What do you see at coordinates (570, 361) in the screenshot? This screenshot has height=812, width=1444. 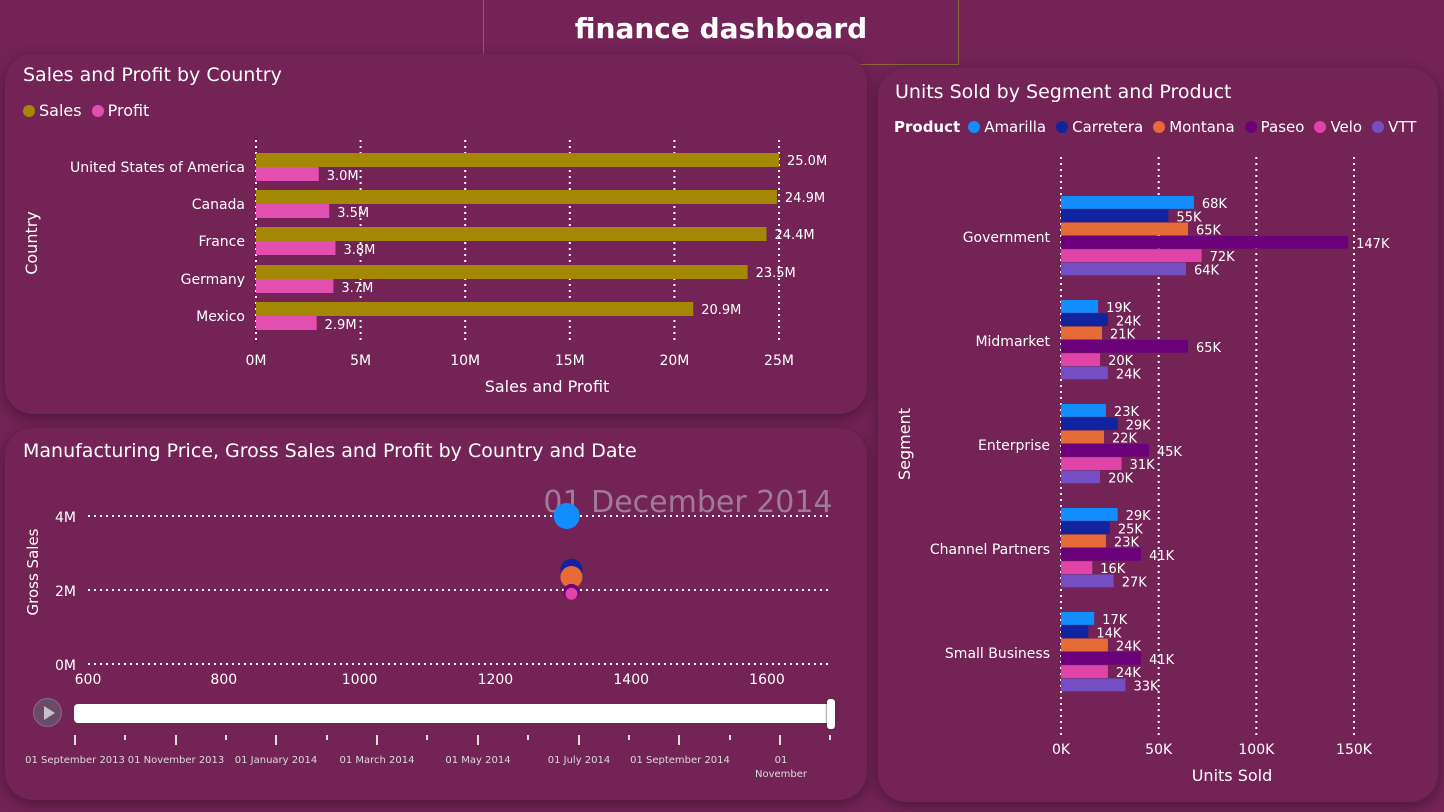 I see `x-tick-label: 15M` at bounding box center [570, 361].